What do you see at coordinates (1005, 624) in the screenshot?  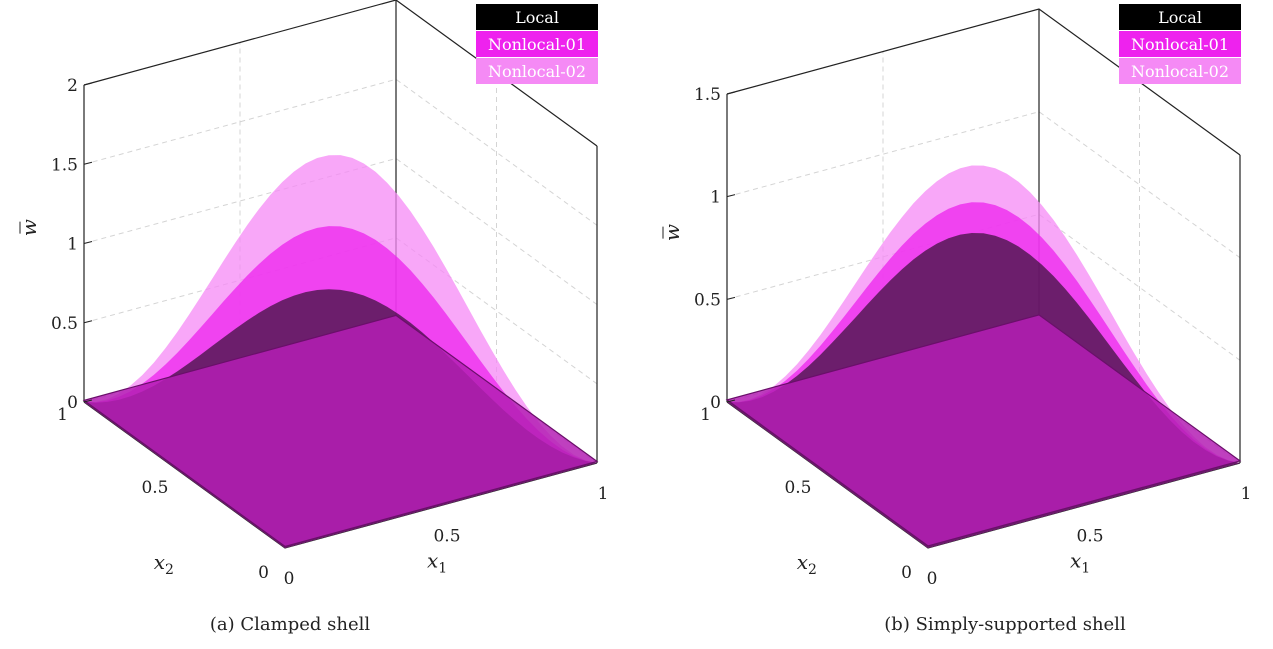 I see `panel-caption: (b) Simply-supported shell` at bounding box center [1005, 624].